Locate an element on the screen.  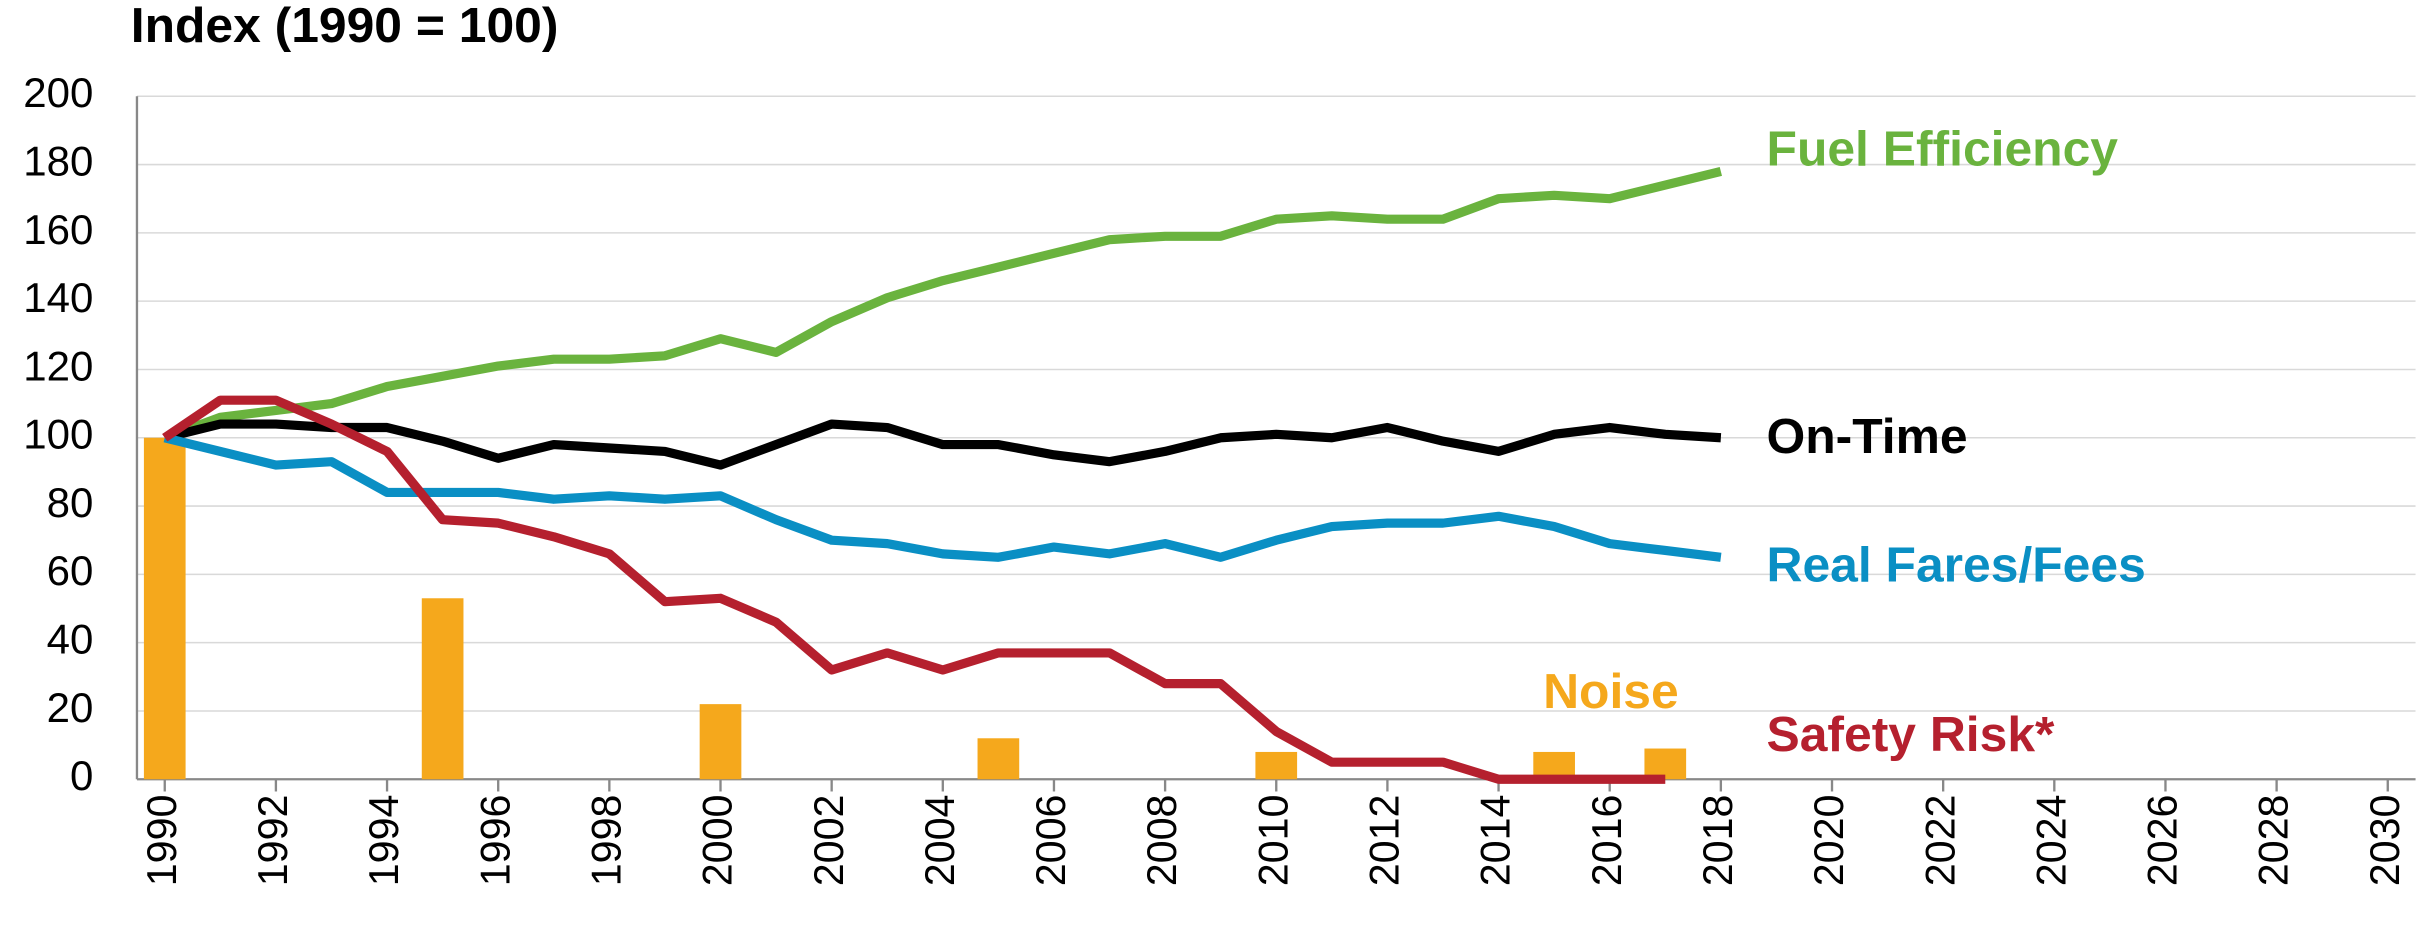
x-tick-label: 2000 is located at coordinates (716, 841).